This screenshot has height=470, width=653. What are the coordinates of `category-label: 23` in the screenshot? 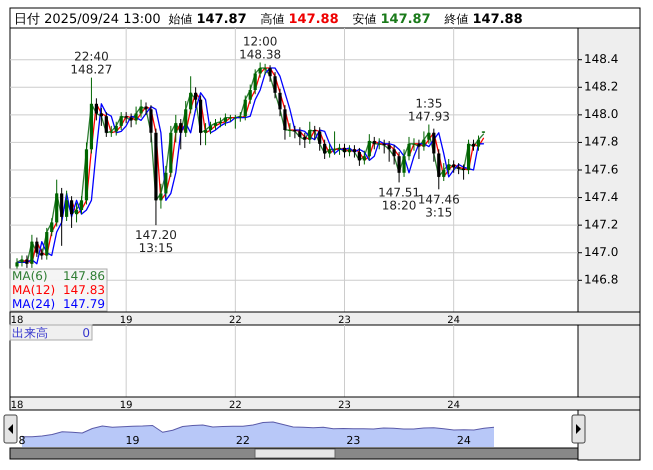 It's located at (344, 405).